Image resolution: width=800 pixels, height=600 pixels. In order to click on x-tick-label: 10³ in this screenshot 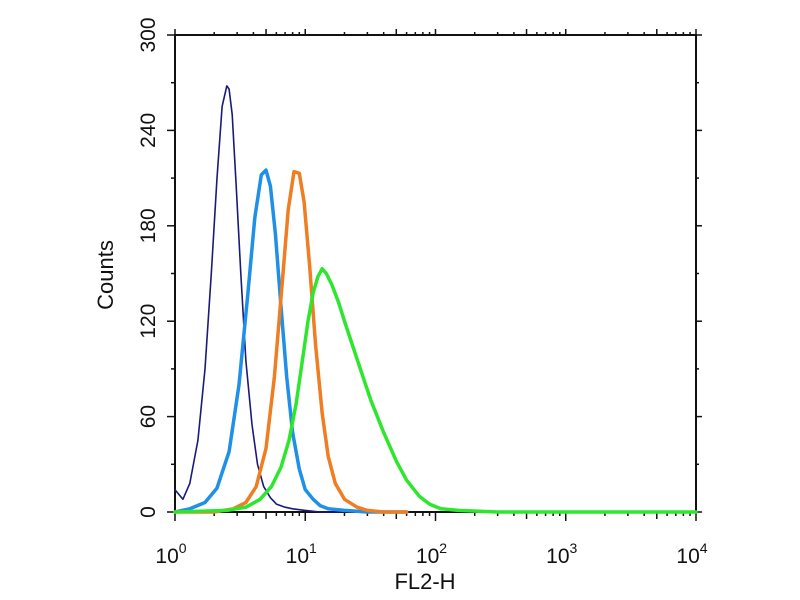, I will do `click(561, 554)`.